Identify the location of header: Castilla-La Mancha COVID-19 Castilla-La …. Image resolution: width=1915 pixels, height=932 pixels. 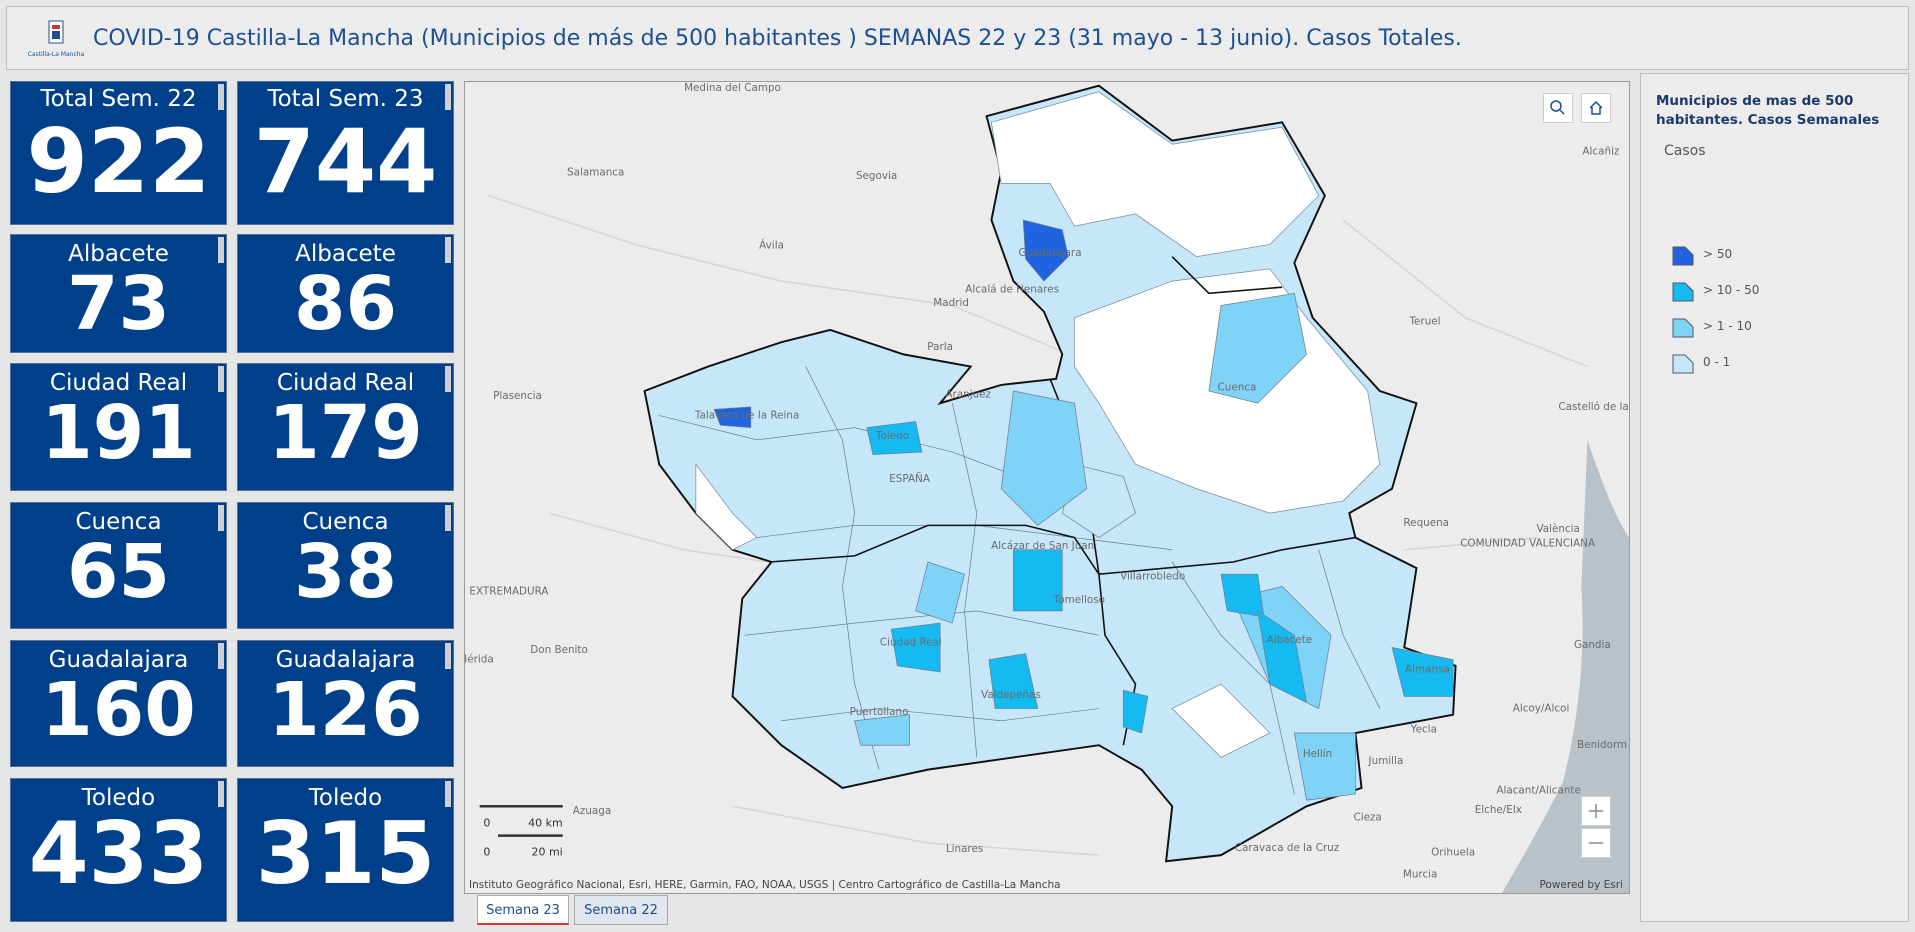
(957, 38).